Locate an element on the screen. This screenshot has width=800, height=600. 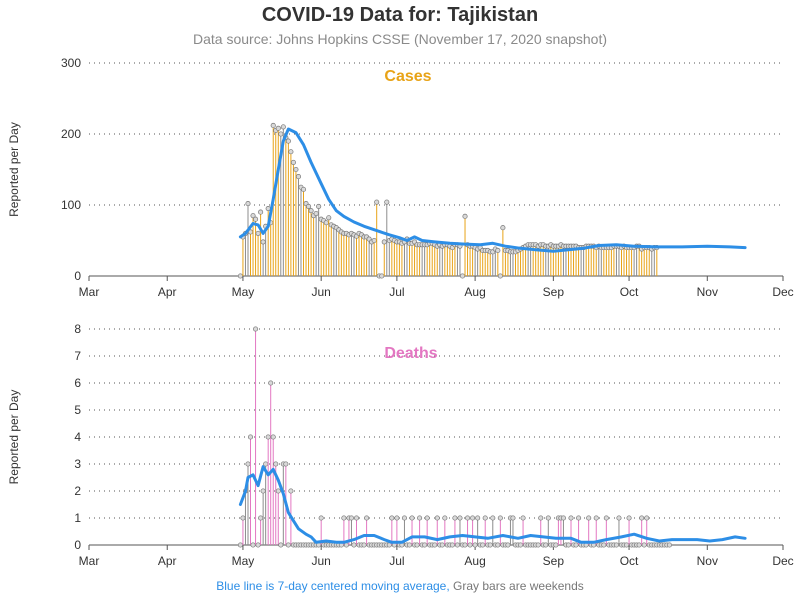
x-tick-label: Jun is located at coordinates (320, 292).